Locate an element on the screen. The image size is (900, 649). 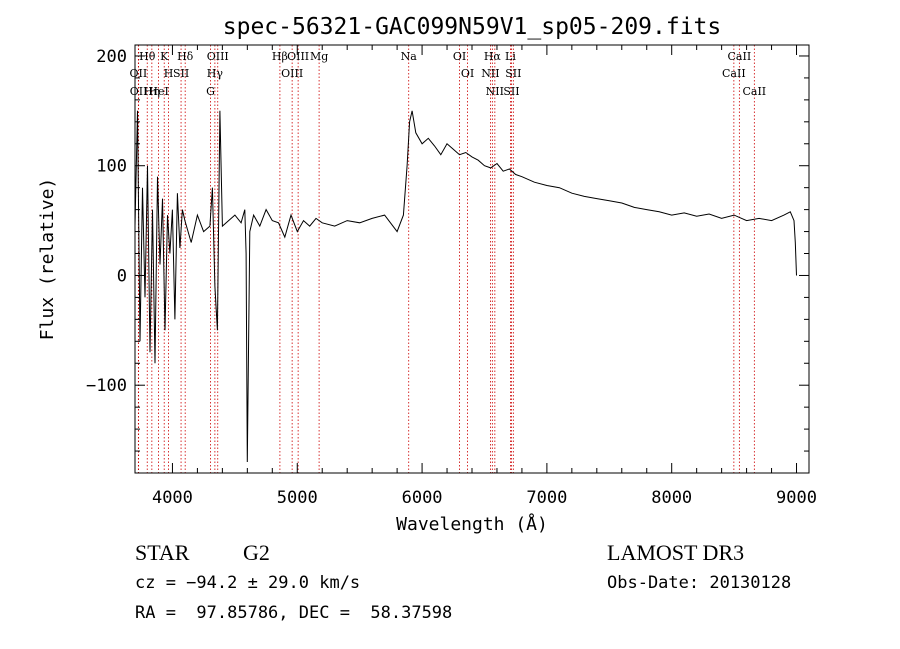
y-axis-label: Flux (relative) is located at coordinates (47, 259).